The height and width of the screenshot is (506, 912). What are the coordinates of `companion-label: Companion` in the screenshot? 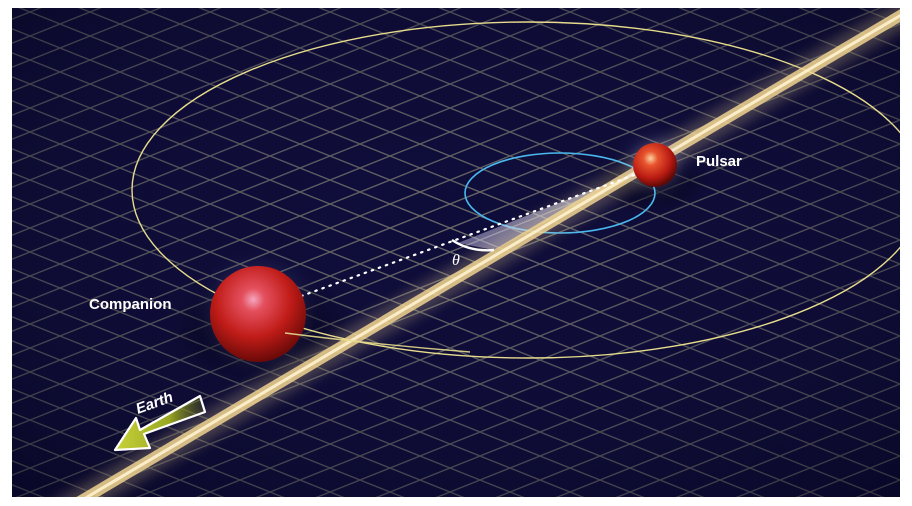 It's located at (130, 304).